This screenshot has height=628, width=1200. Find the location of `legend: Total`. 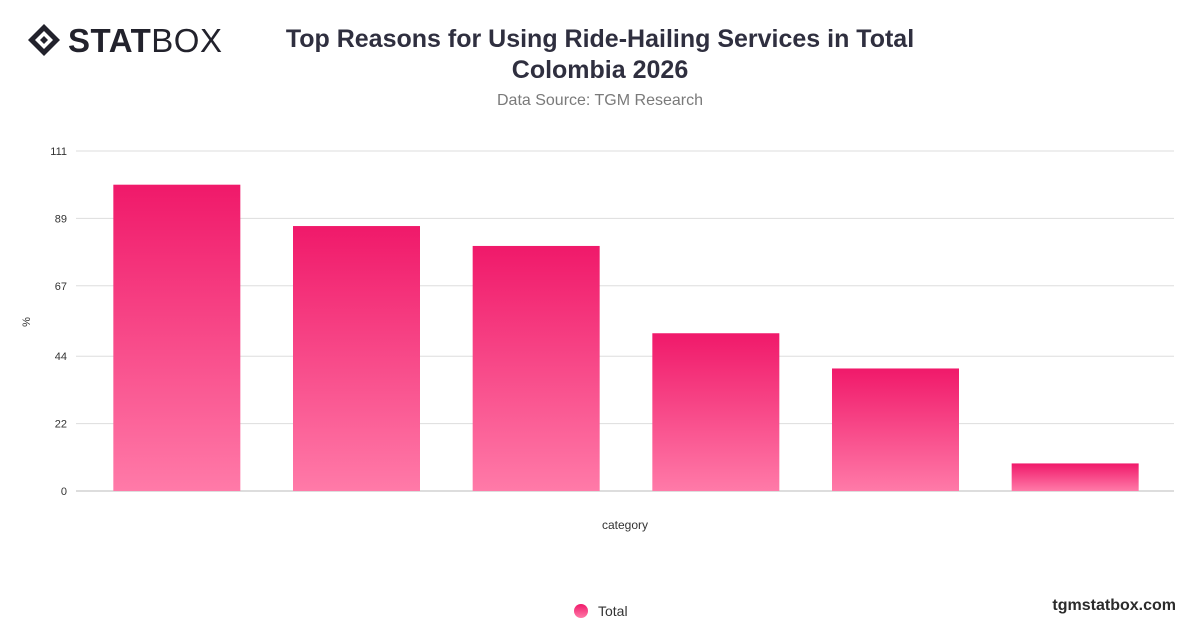

legend: Total is located at coordinates (601, 611).